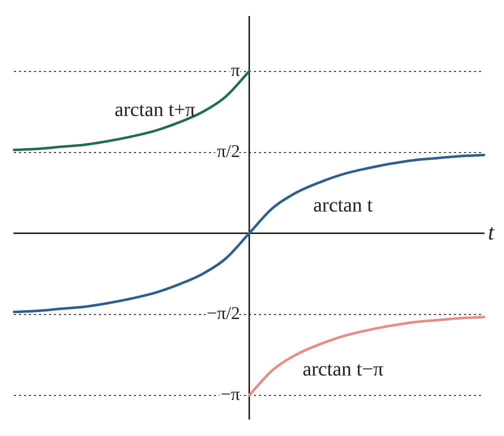 This screenshot has width=504, height=436. What do you see at coordinates (155, 110) in the screenshot?
I see `series-label: arctan t+π` at bounding box center [155, 110].